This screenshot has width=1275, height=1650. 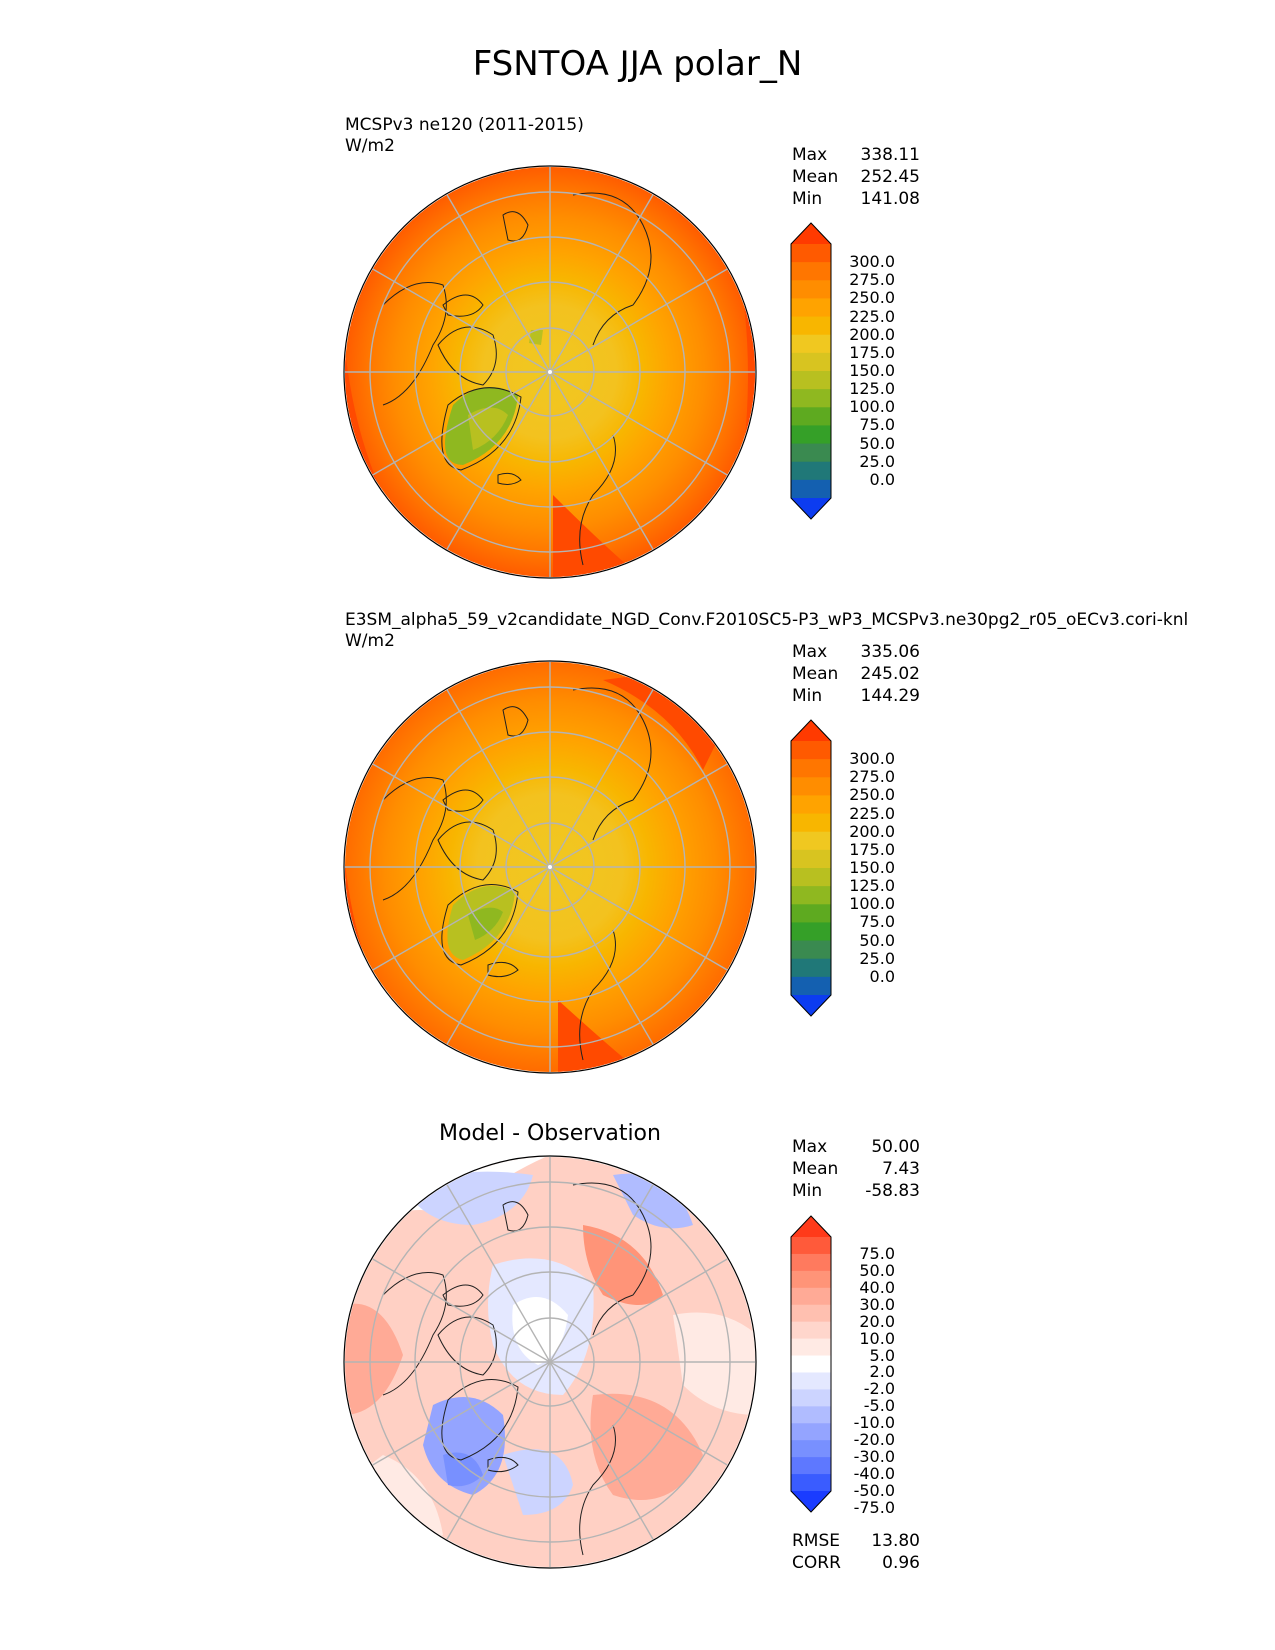 What do you see at coordinates (895, 1541) in the screenshot?
I see `rmse-value: 13.80` at bounding box center [895, 1541].